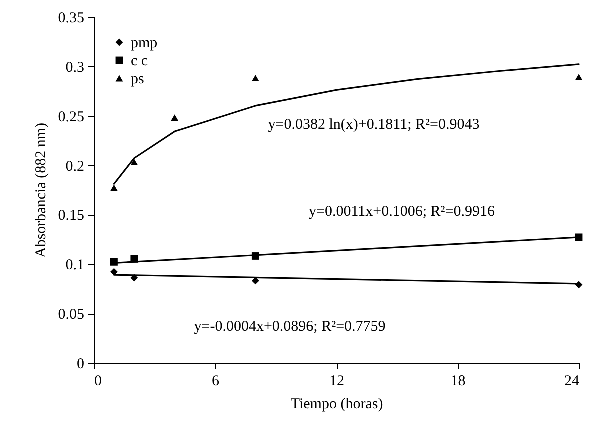  Describe the element at coordinates (572, 382) in the screenshot. I see `x-tick-label: 24` at that location.